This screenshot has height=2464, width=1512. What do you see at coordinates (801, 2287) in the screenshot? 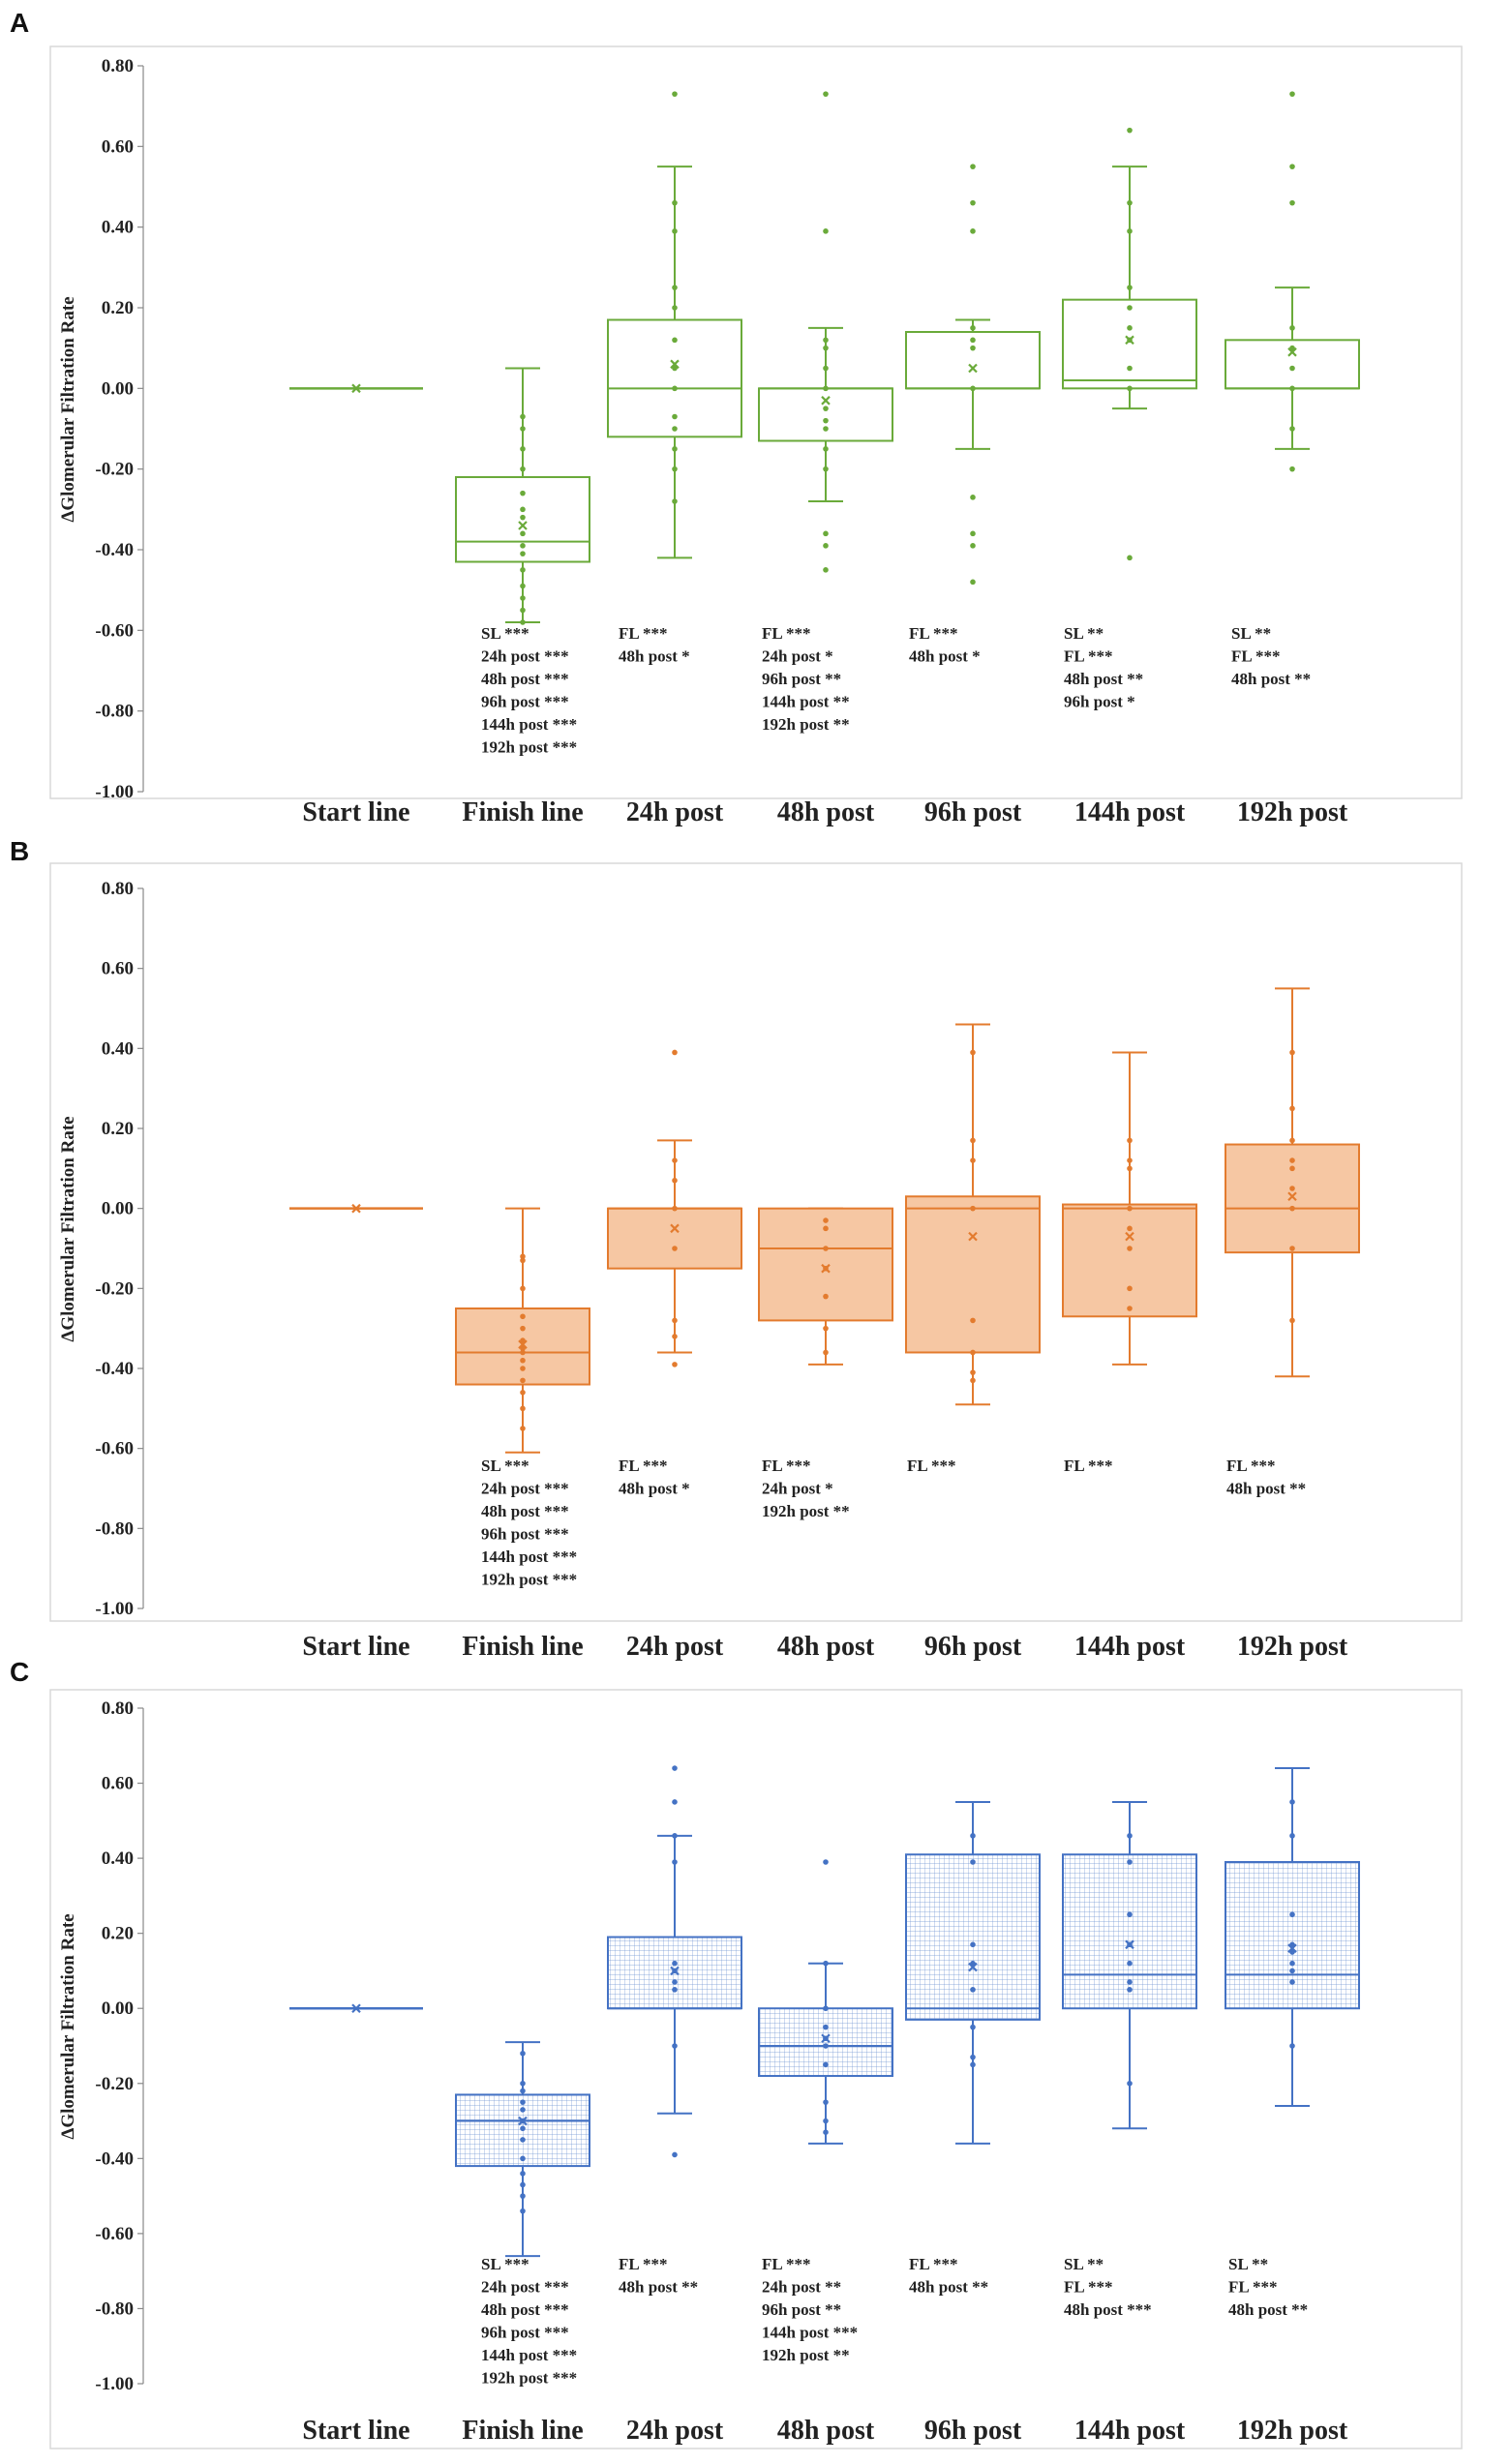
I see `significance-annotation: 24h post **` at bounding box center [801, 2287].